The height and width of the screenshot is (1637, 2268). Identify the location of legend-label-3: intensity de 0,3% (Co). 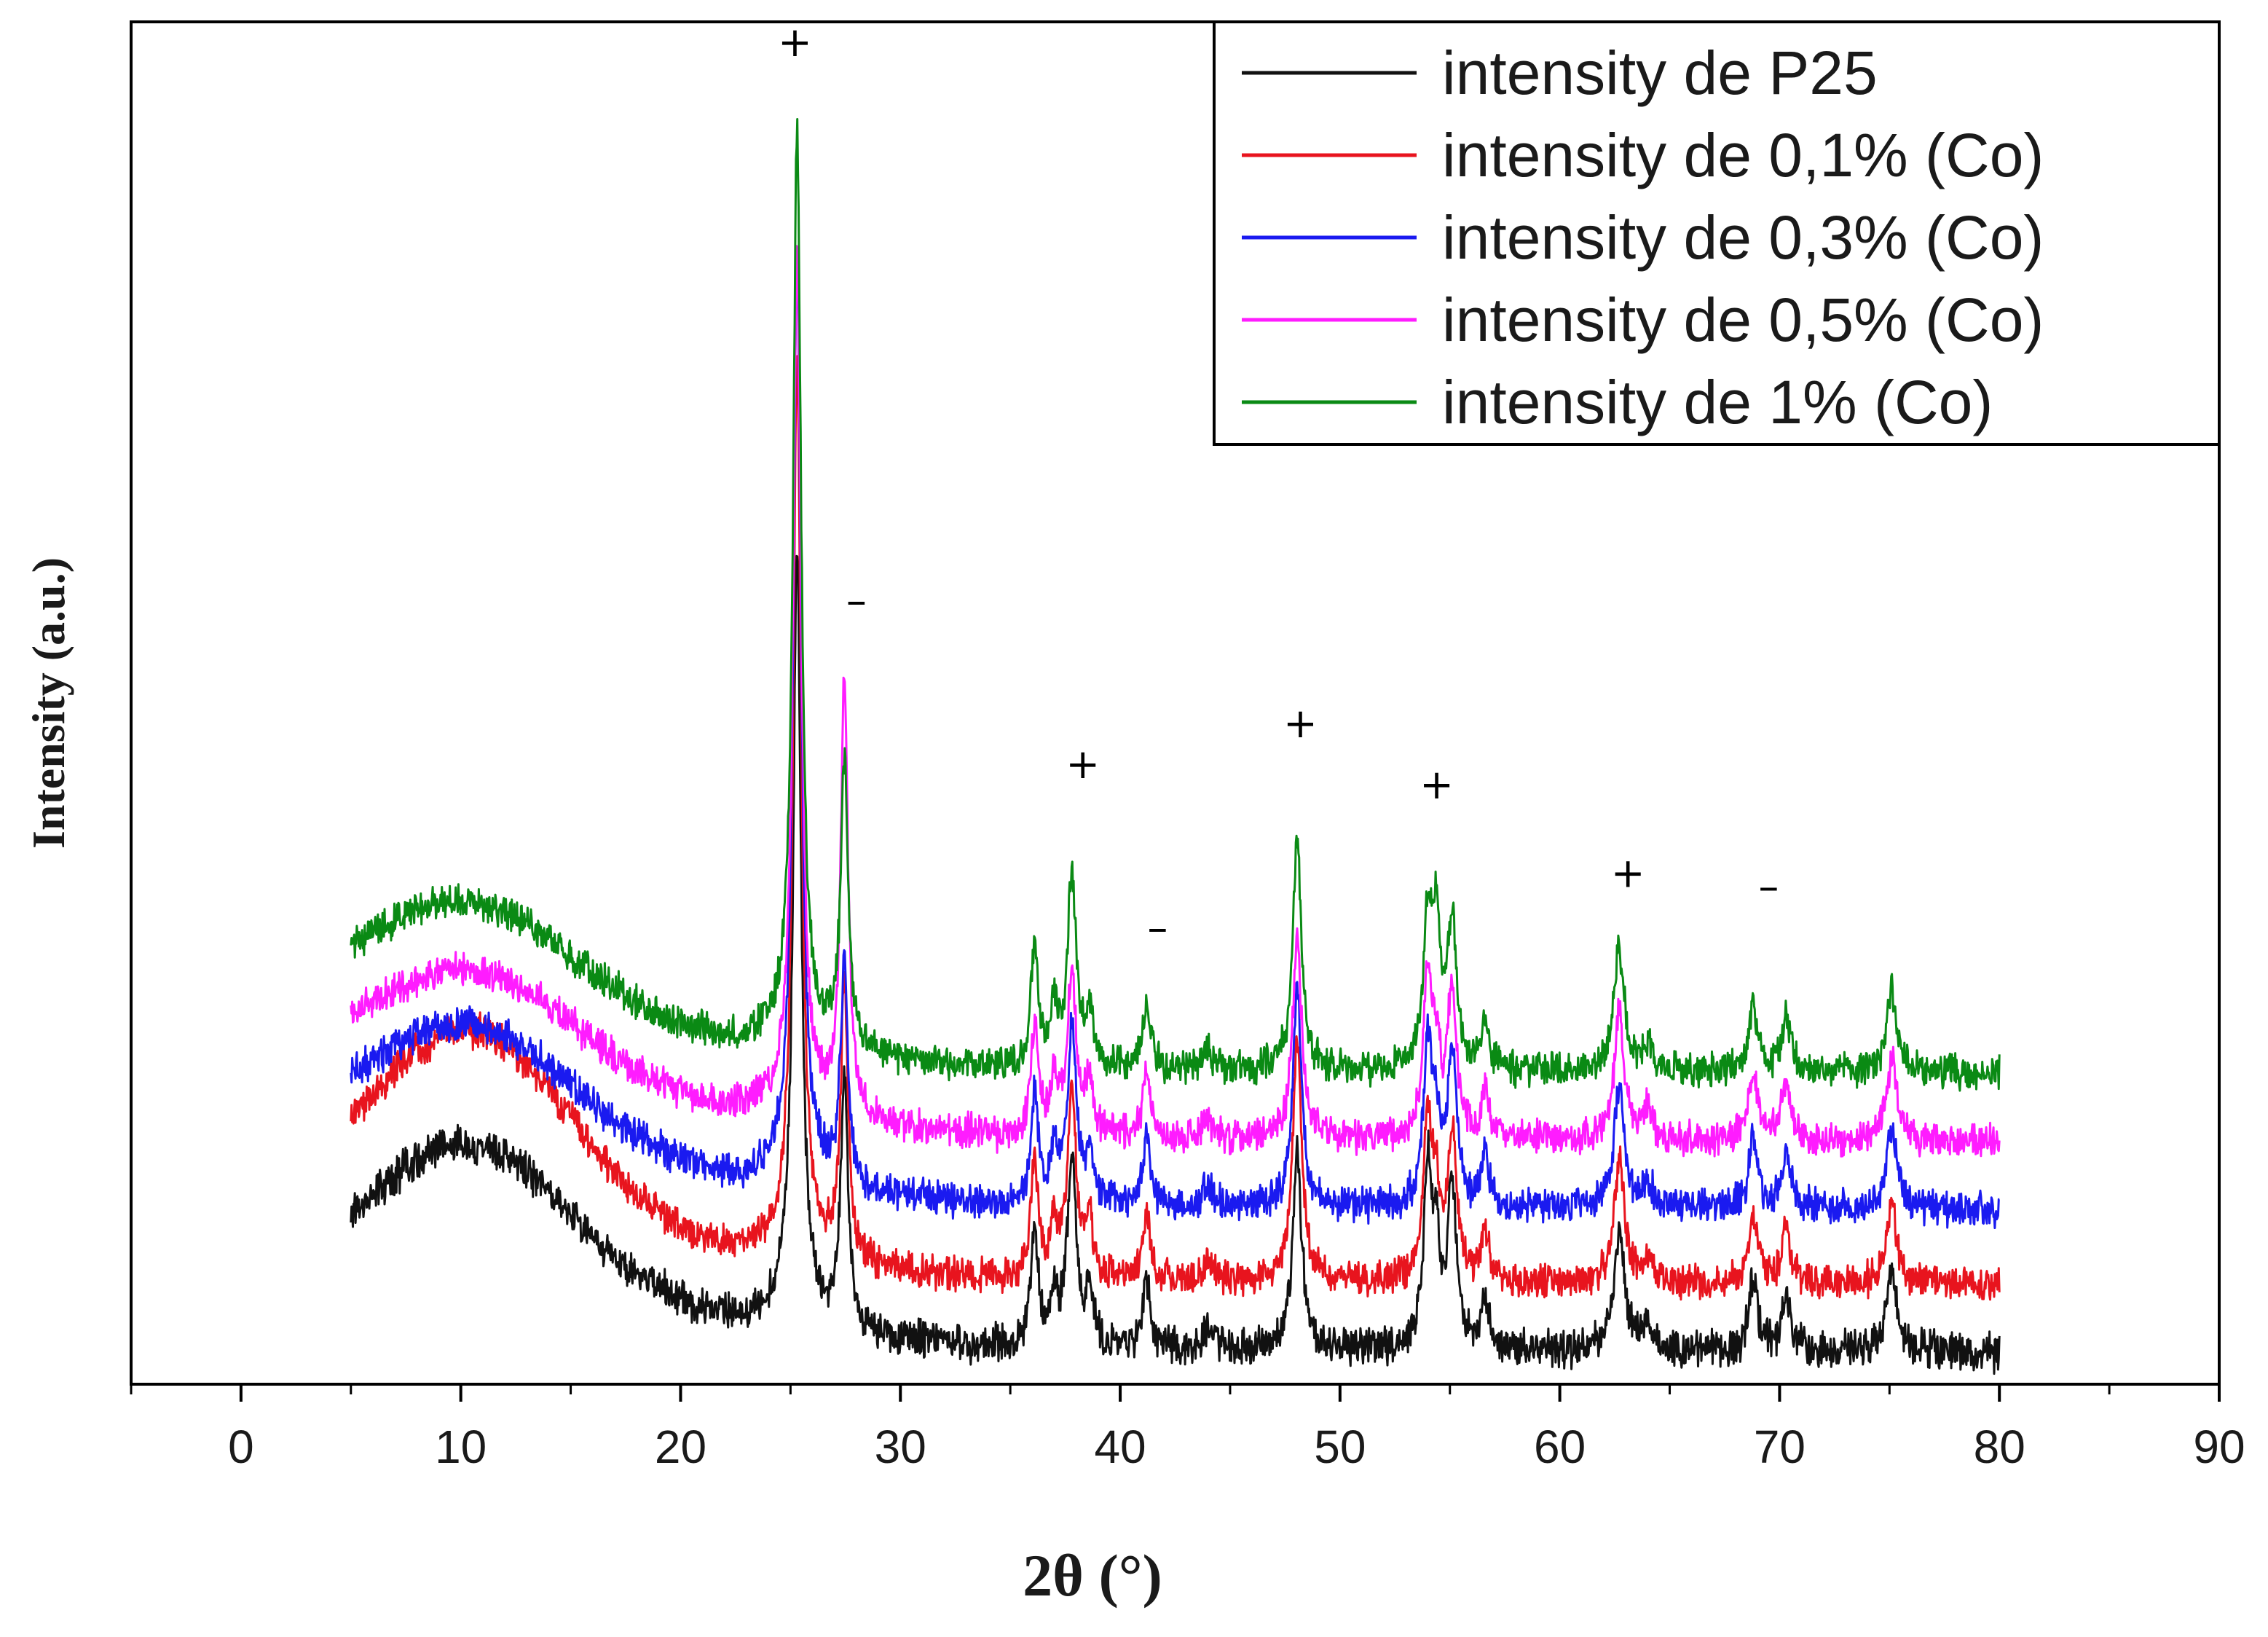
(1743, 238).